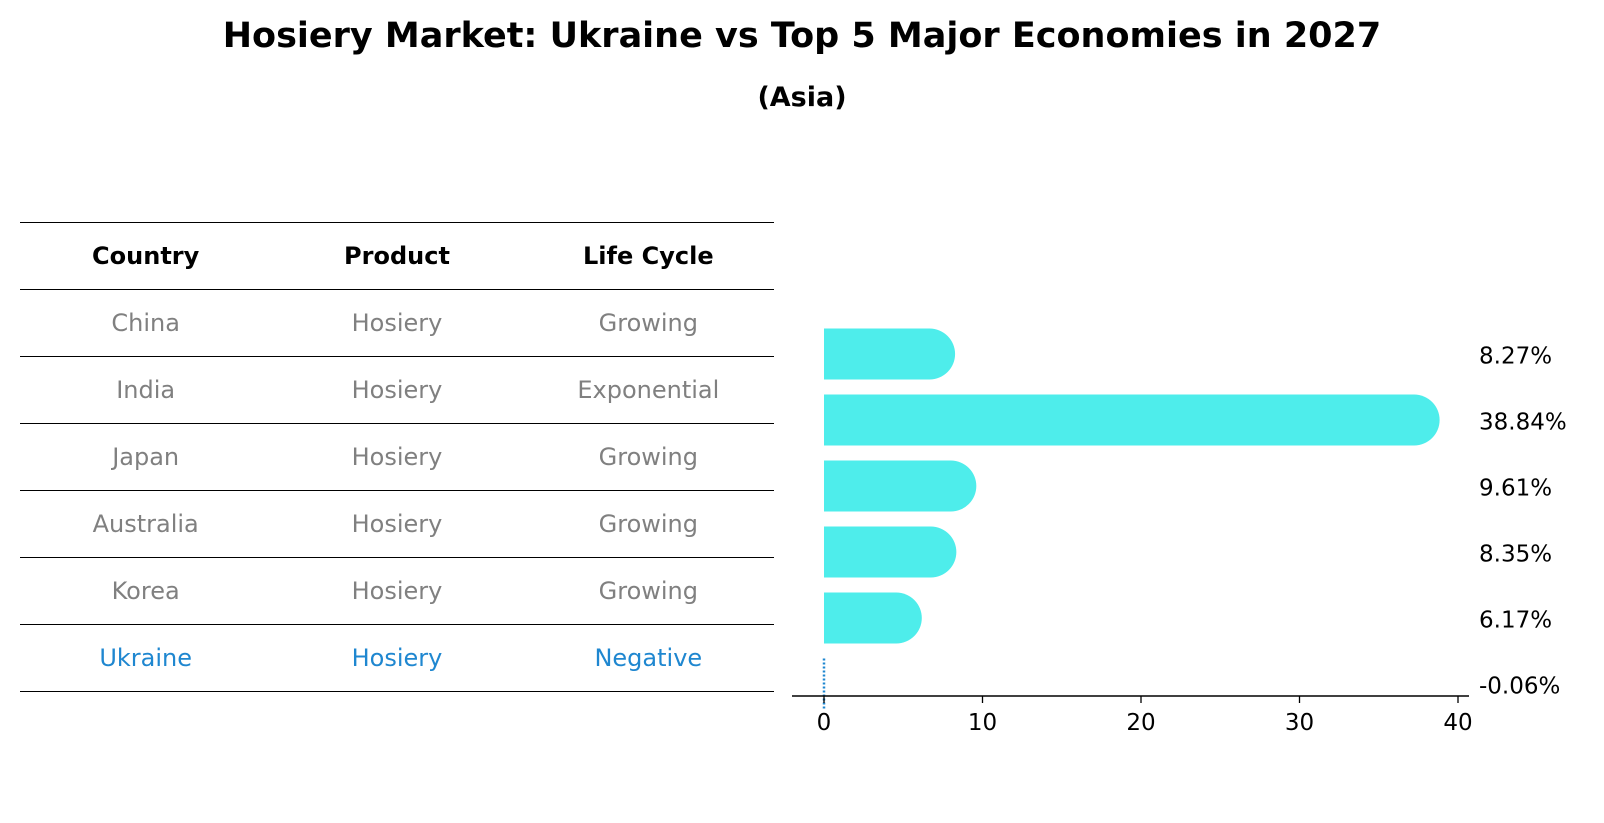 The image size is (1604, 823). I want to click on header-product: Product, so click(397, 256).